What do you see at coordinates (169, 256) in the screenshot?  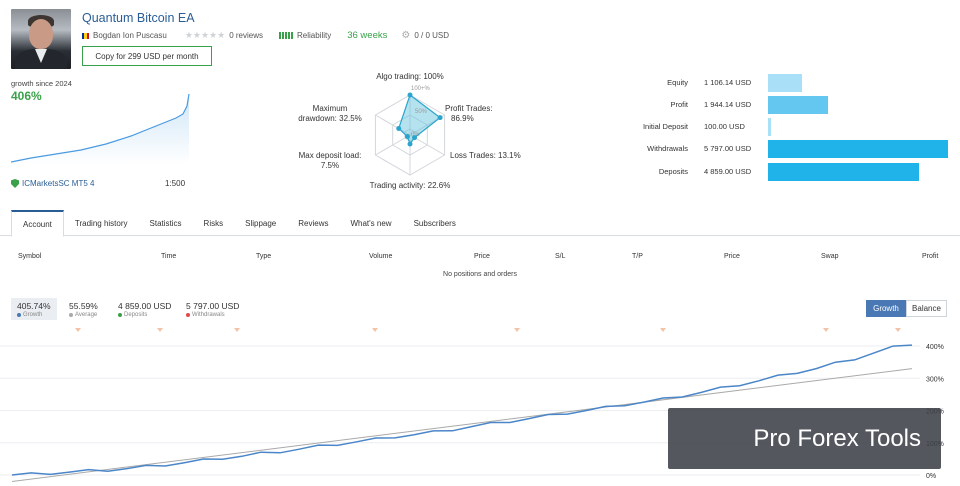 I see `column-header: Time` at bounding box center [169, 256].